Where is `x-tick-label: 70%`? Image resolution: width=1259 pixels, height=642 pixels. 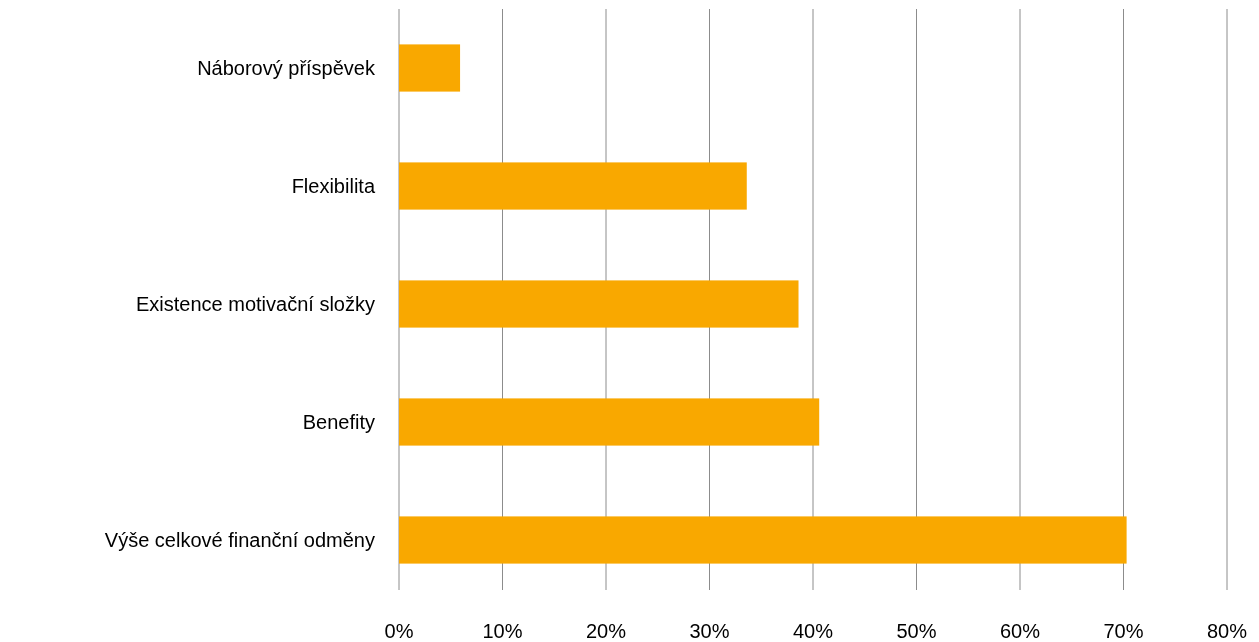
x-tick-label: 70% is located at coordinates (1123, 631).